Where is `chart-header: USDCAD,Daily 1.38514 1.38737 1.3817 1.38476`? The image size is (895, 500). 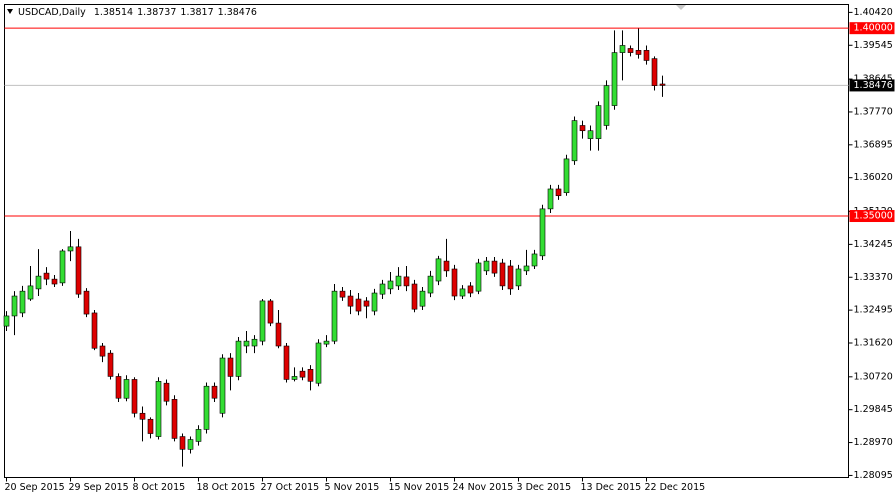
chart-header: USDCAD,Daily 1.38514 1.38737 1.3817 1.38476 is located at coordinates (137, 12).